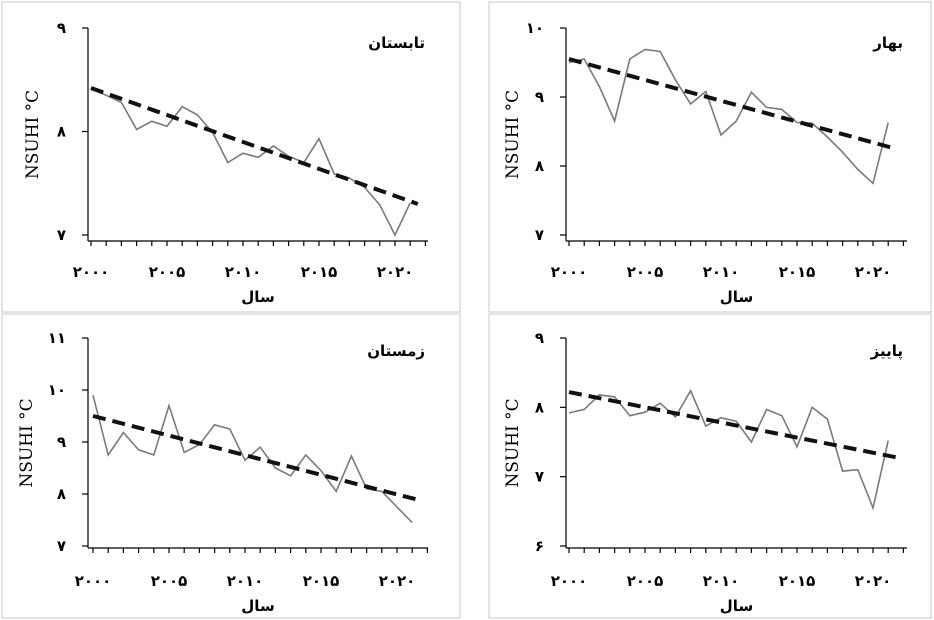 The image size is (934, 620). Describe the element at coordinates (396, 351) in the screenshot. I see `panel-title: زمستان` at that location.